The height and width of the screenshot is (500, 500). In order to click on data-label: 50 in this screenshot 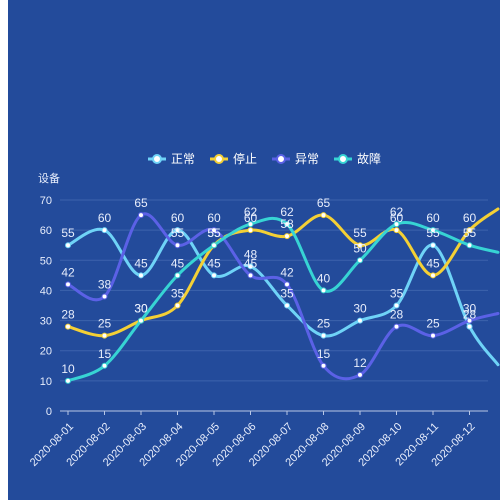, I will do `click(360, 248)`.